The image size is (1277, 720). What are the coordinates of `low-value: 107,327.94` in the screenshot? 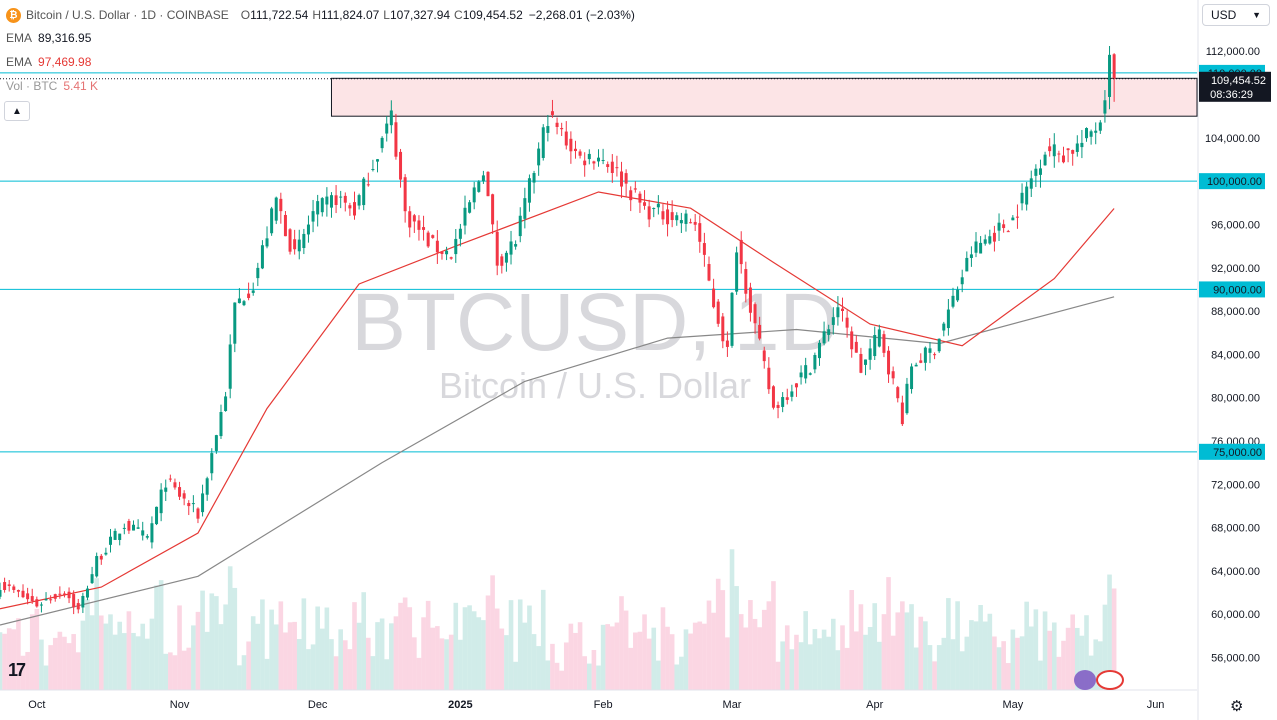 It's located at (420, 15).